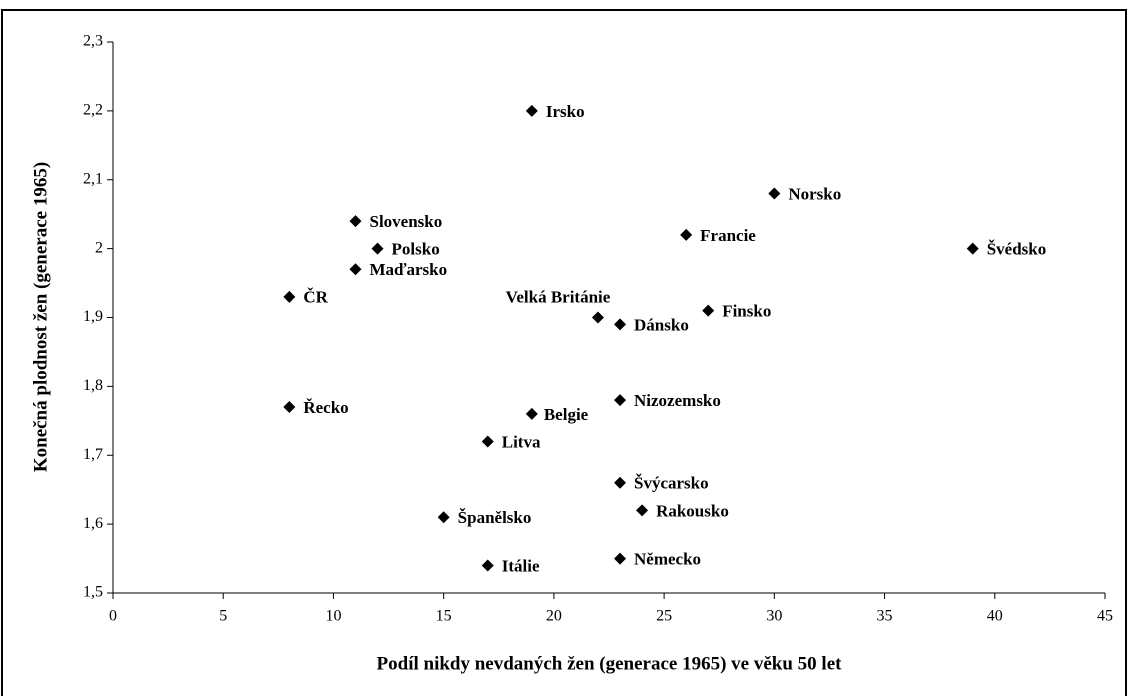 This screenshot has height=696, width=1129. Describe the element at coordinates (746, 311) in the screenshot. I see `point-label: Finsko` at that location.